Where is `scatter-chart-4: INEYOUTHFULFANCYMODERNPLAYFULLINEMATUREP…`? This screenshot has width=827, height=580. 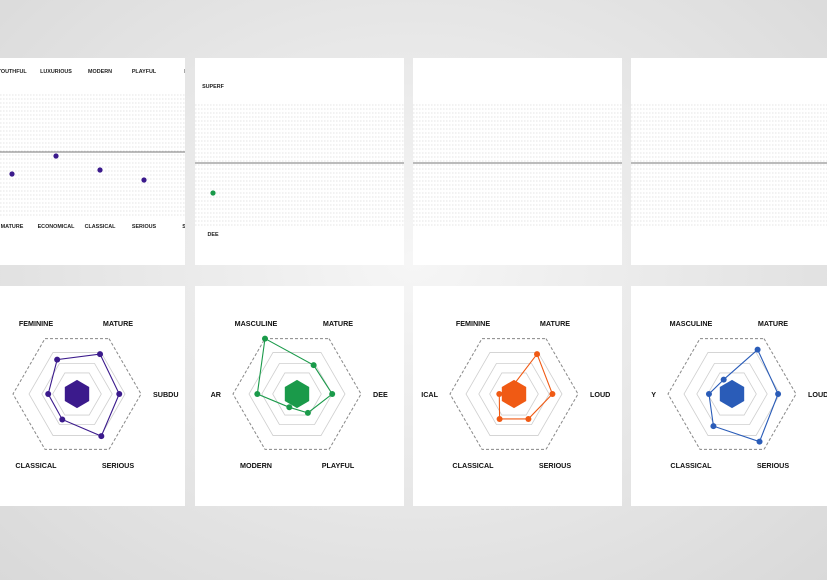
scatter-chart-4: INEYOUTHFULFANCYMODERNPLAYFULLINEMATUREP… is located at coordinates (729, 165).